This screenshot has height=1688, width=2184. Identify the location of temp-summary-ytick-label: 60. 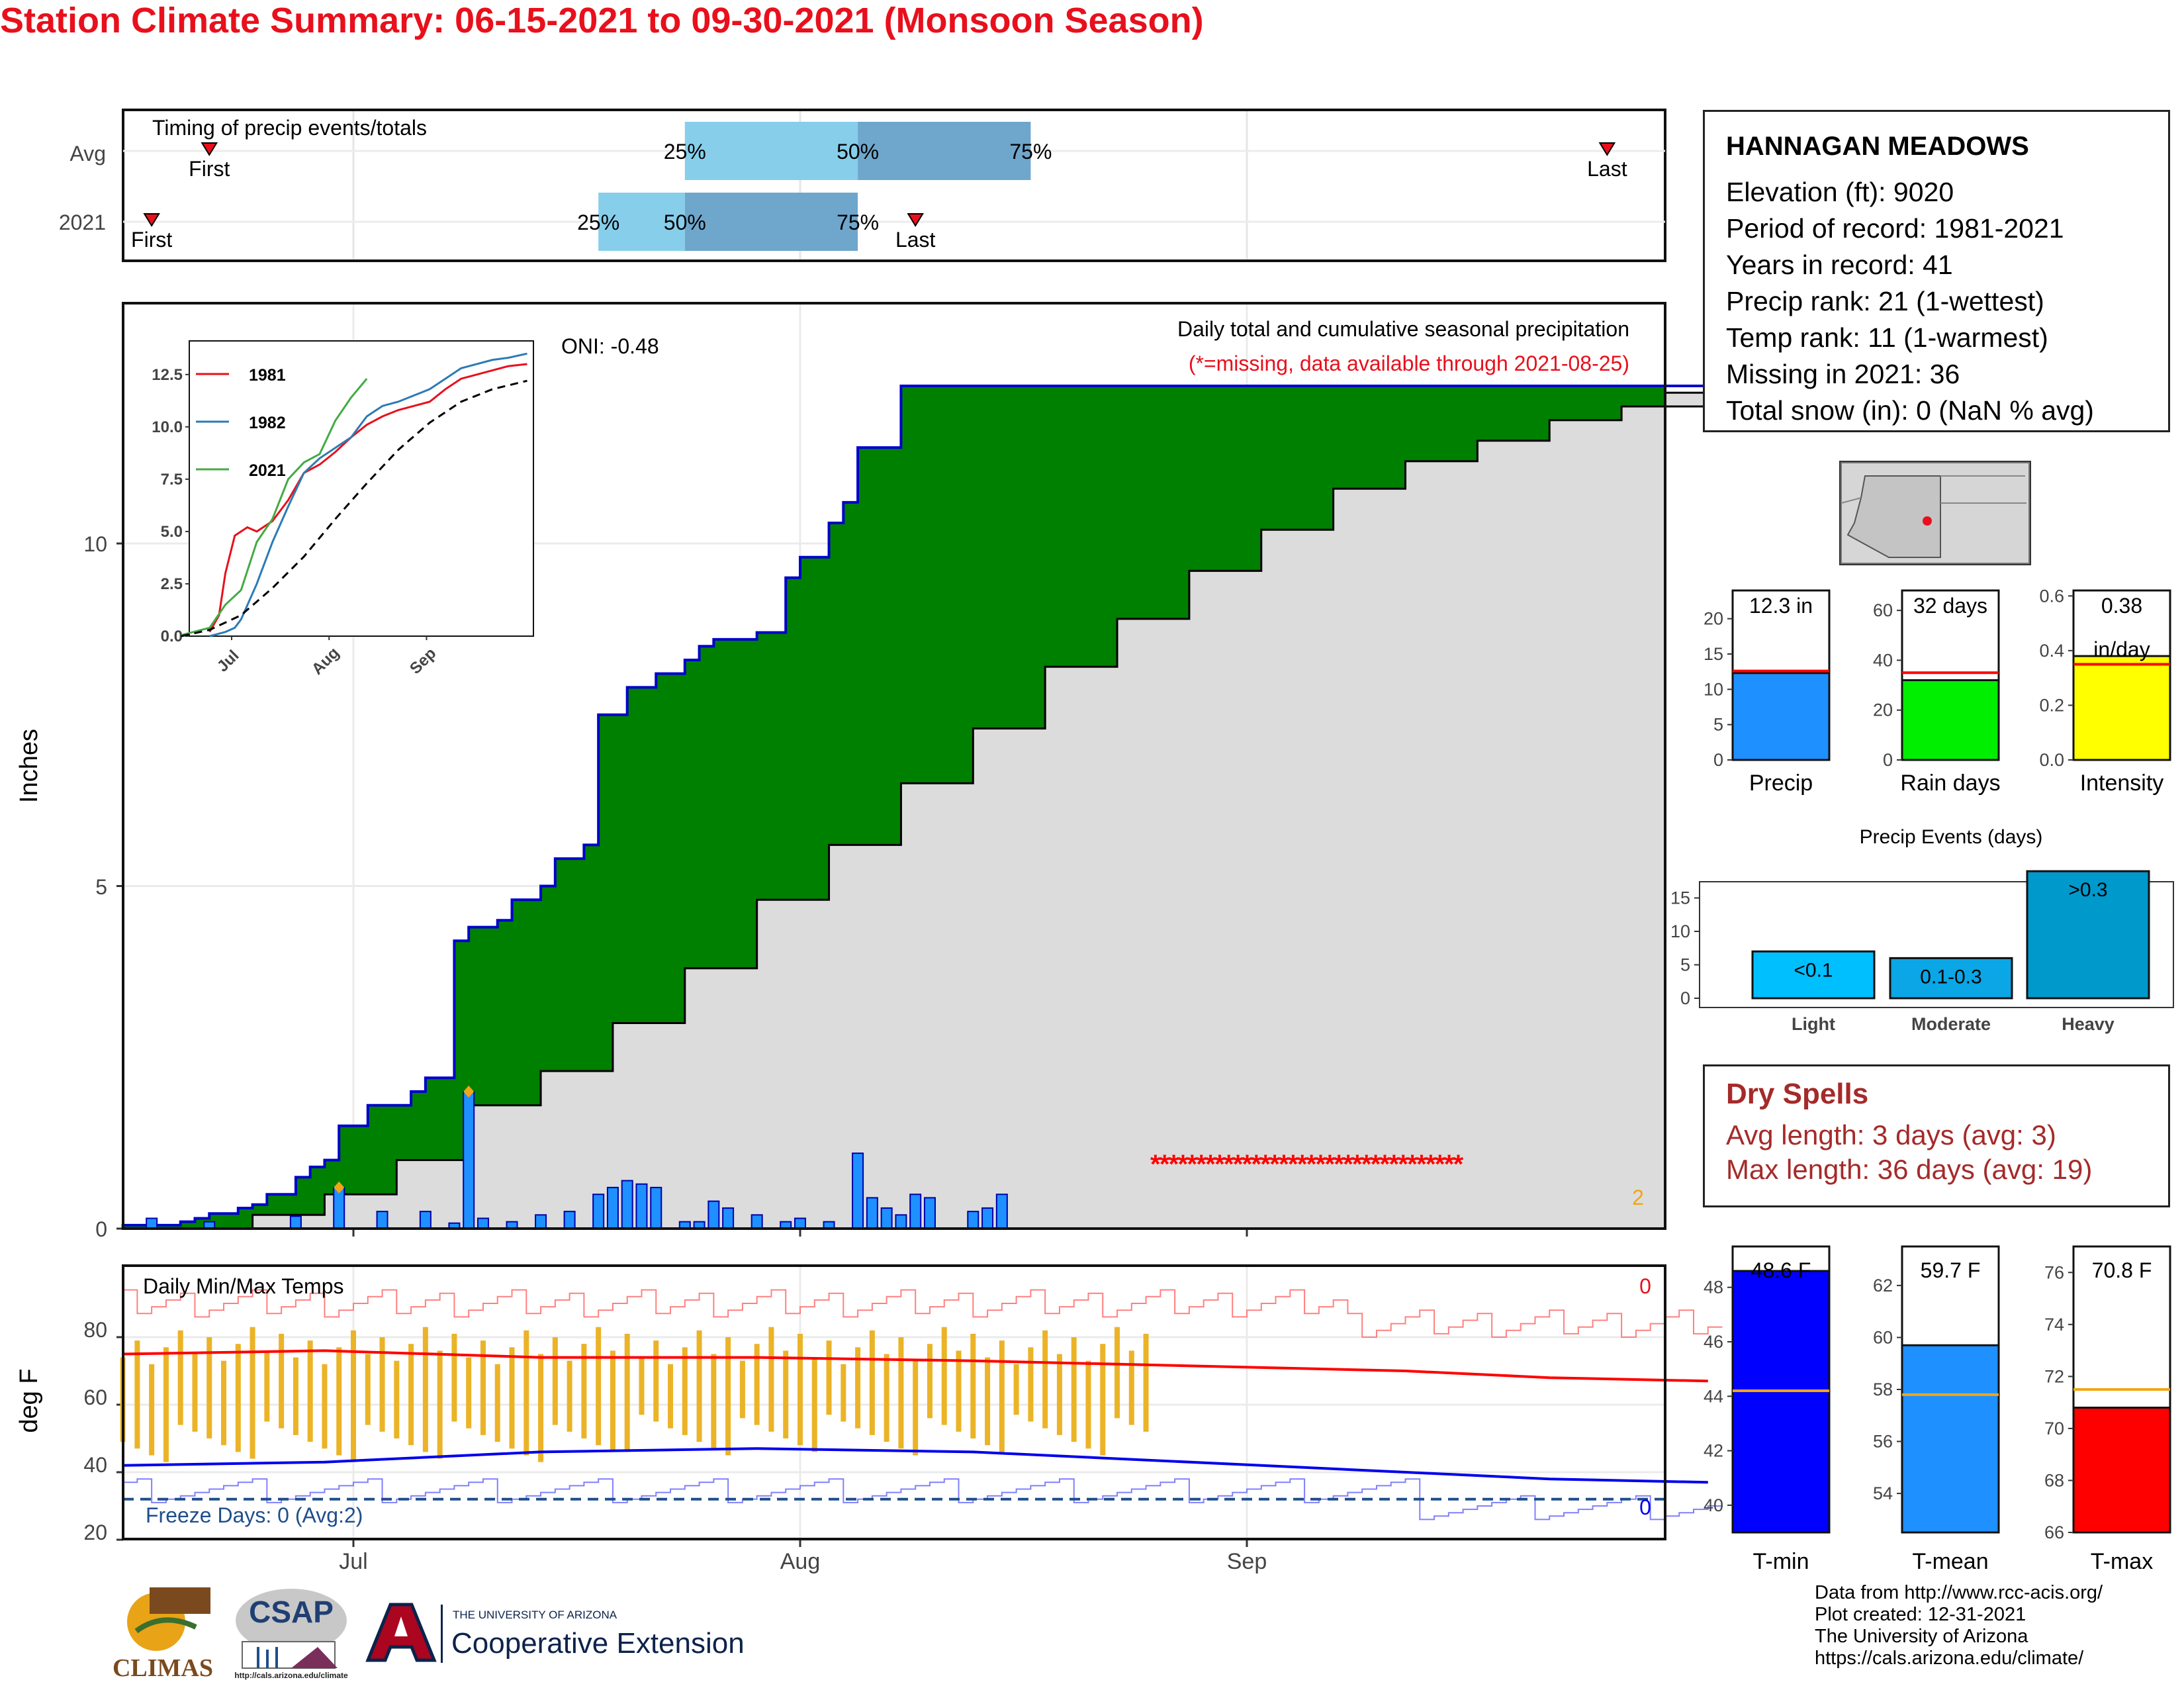
(1883, 1337).